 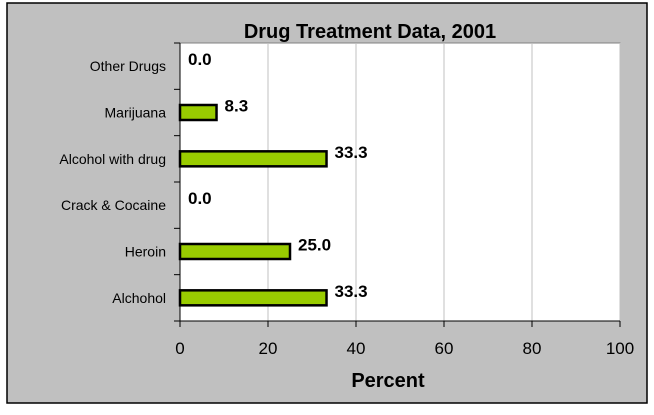 What do you see at coordinates (113, 205) in the screenshot?
I see `y-tick-label: Crack & Cocaine` at bounding box center [113, 205].